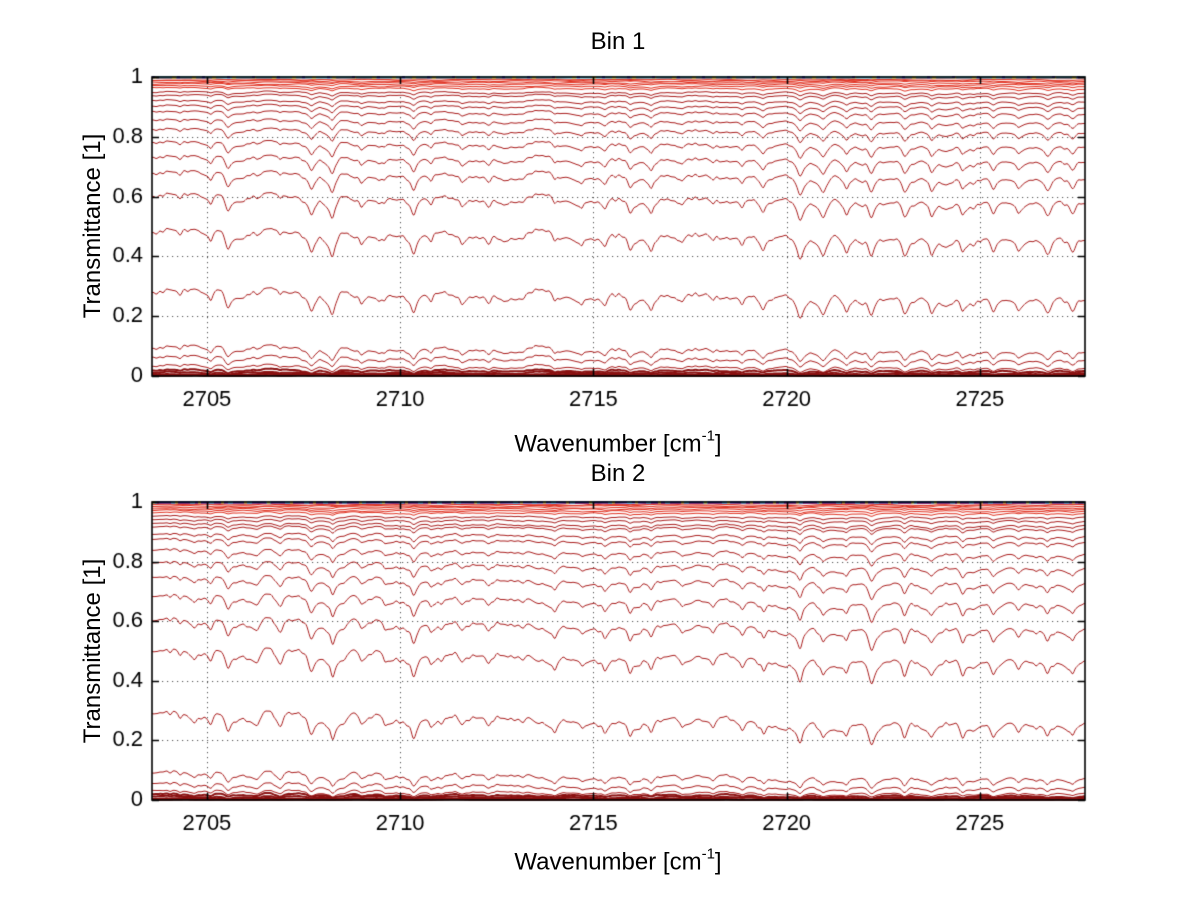  What do you see at coordinates (608, 862) in the screenshot?
I see `bin2-xlabel-pre: Wavenumber [cm` at bounding box center [608, 862].